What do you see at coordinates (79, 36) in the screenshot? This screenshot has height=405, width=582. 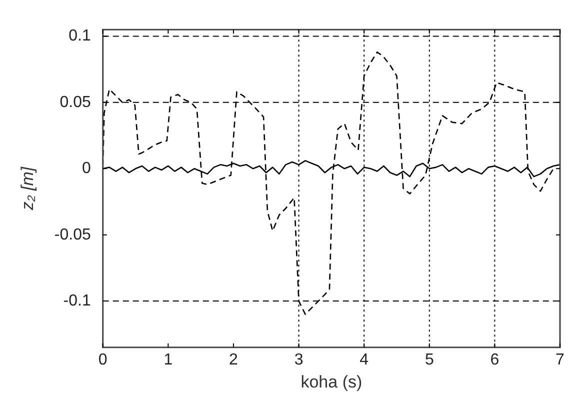 I see `y-tick-label: 0.1` at bounding box center [79, 36].